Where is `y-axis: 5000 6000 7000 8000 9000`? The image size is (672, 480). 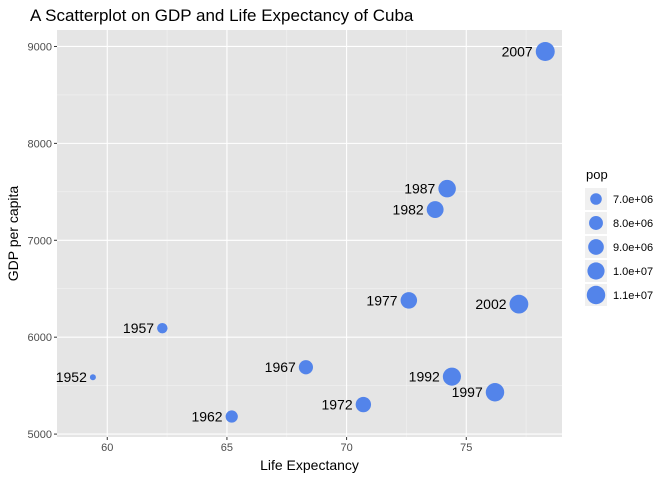 y-axis: 5000 6000 7000 8000 9000 is located at coordinates (42, 241).